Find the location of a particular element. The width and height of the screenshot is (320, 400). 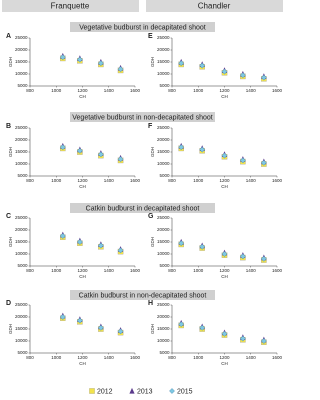

section-title: Vegetative budburst in decapitated shoot is located at coordinates (142, 27).